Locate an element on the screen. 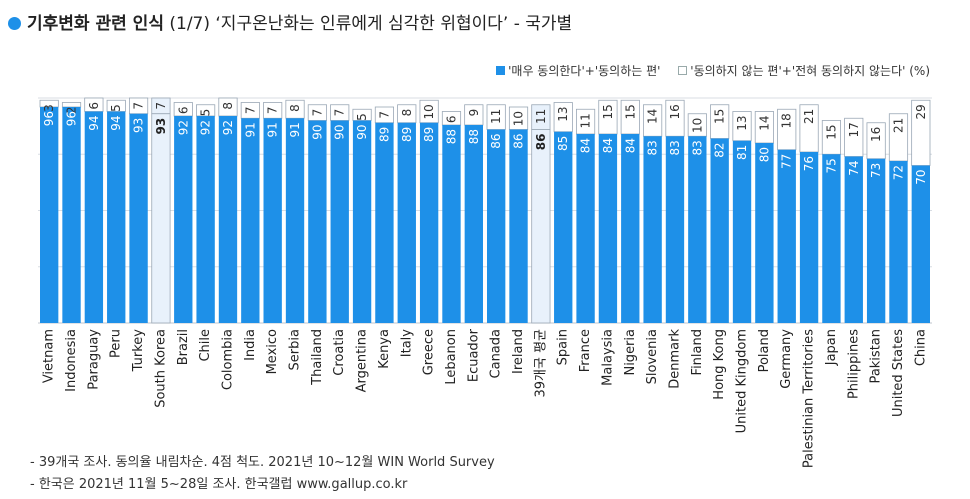 This screenshot has width=970, height=499. category-label: United States is located at coordinates (898, 373).